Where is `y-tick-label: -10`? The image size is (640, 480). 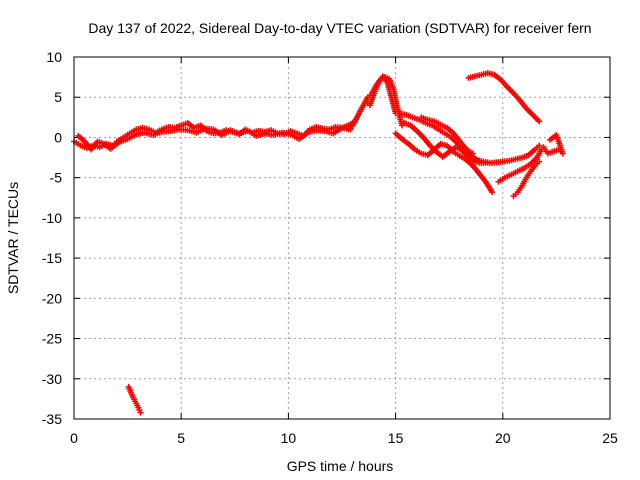
y-tick-label: -10 is located at coordinates (52, 218).